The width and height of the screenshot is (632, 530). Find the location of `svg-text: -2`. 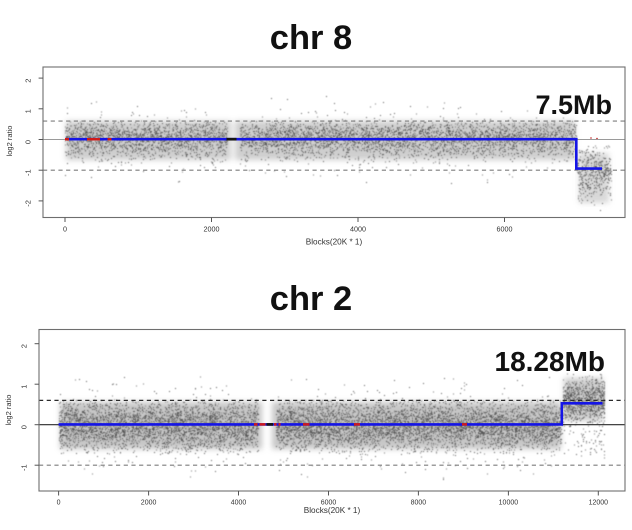

svg-text: -2 is located at coordinates (28, 203).